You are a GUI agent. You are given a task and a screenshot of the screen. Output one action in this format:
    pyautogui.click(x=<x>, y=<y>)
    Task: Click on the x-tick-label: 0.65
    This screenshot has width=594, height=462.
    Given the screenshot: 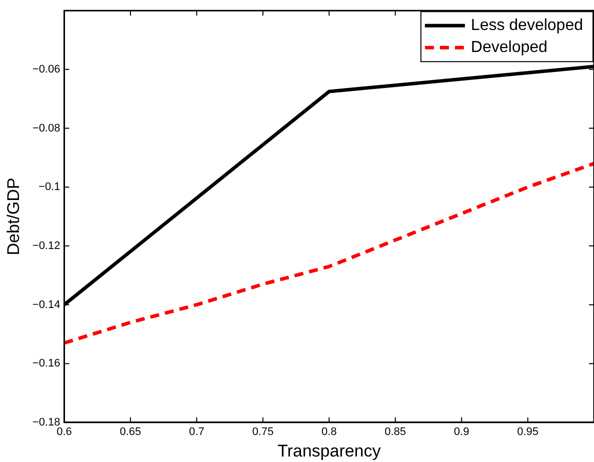 What is the action you would take?
    pyautogui.click(x=131, y=432)
    